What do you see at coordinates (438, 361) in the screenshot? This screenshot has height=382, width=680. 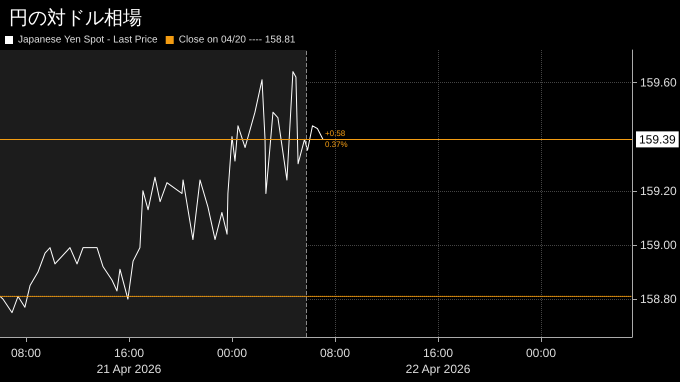 I see `x-tick-label: 16:00 22 Apr 2026` at bounding box center [438, 361].